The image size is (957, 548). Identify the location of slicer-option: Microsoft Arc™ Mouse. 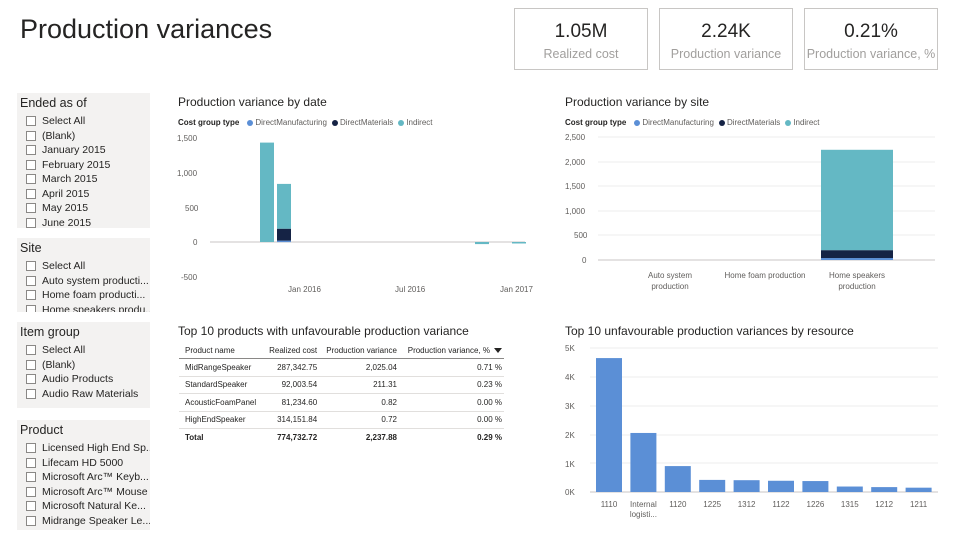
(83, 492).